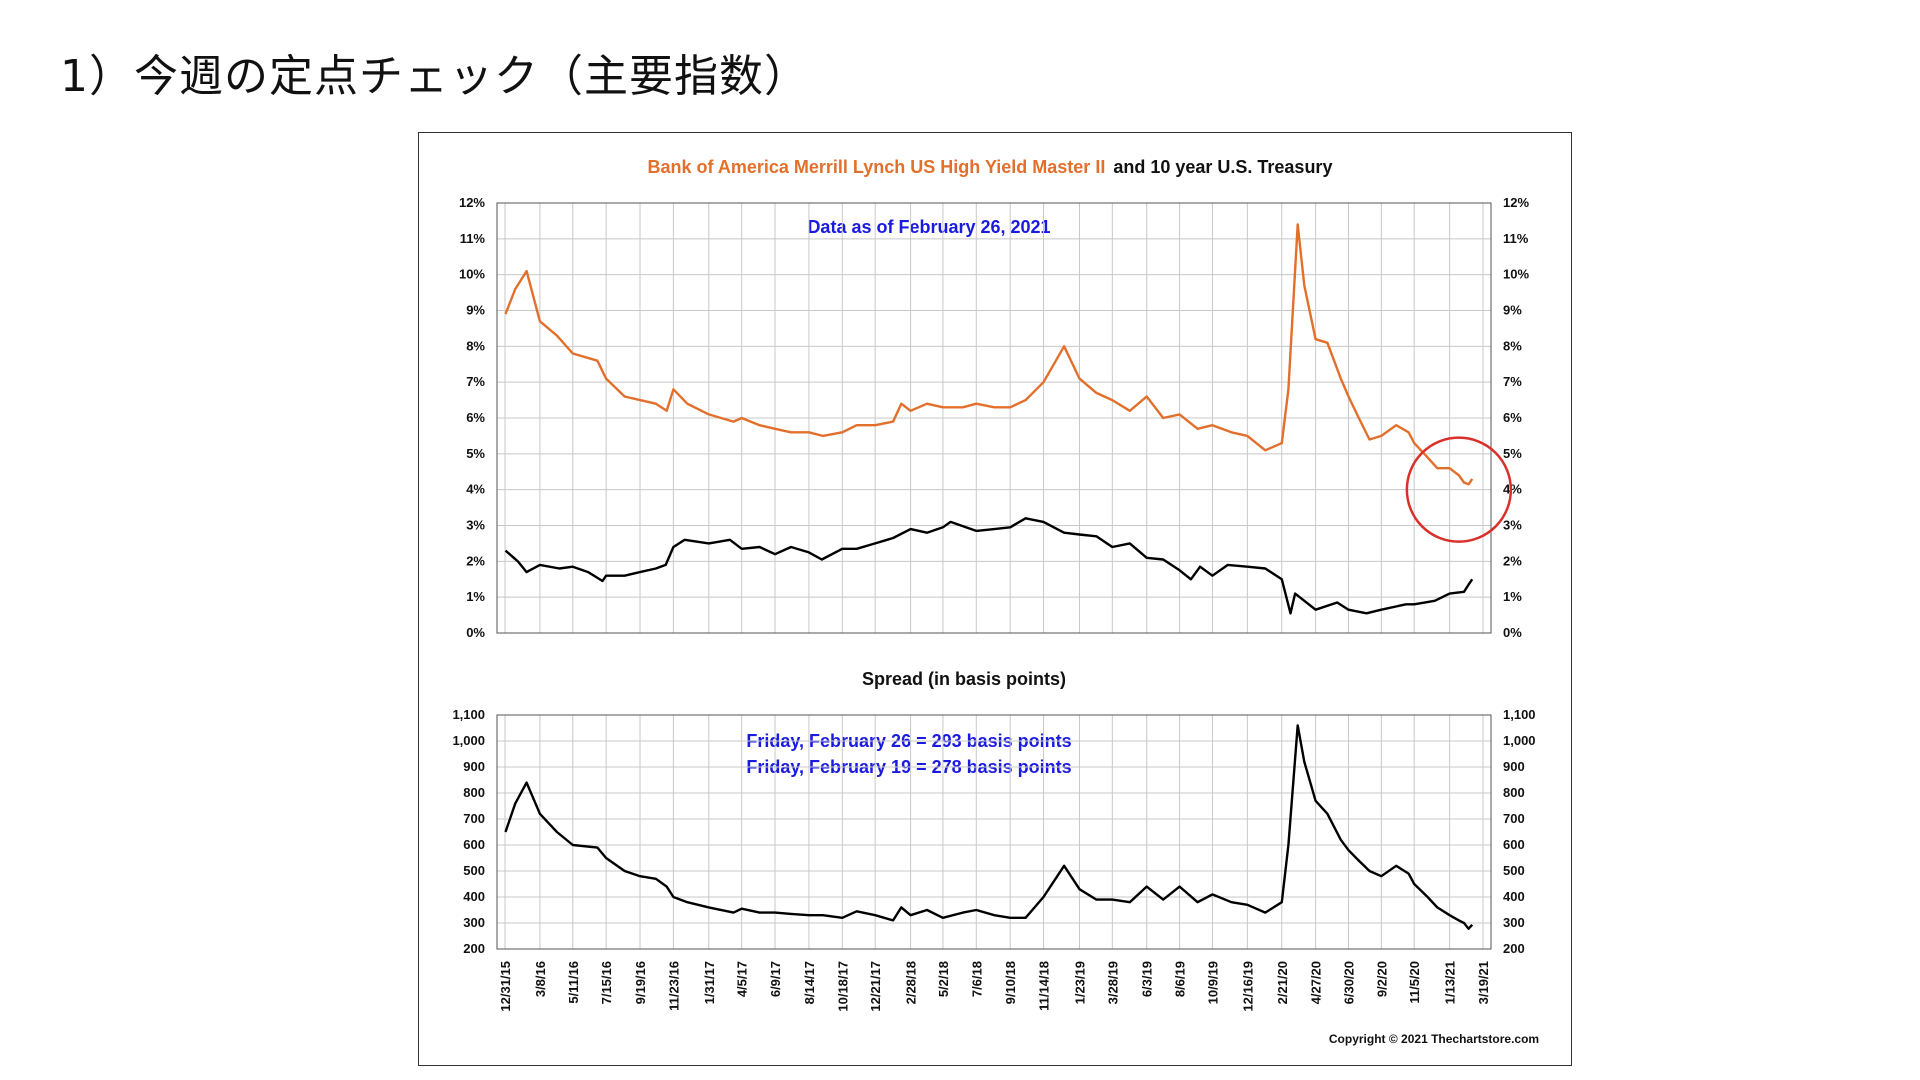 This screenshot has height=1080, width=1920. What do you see at coordinates (1112, 982) in the screenshot?
I see `x-tick-label: 3/28/19` at bounding box center [1112, 982].